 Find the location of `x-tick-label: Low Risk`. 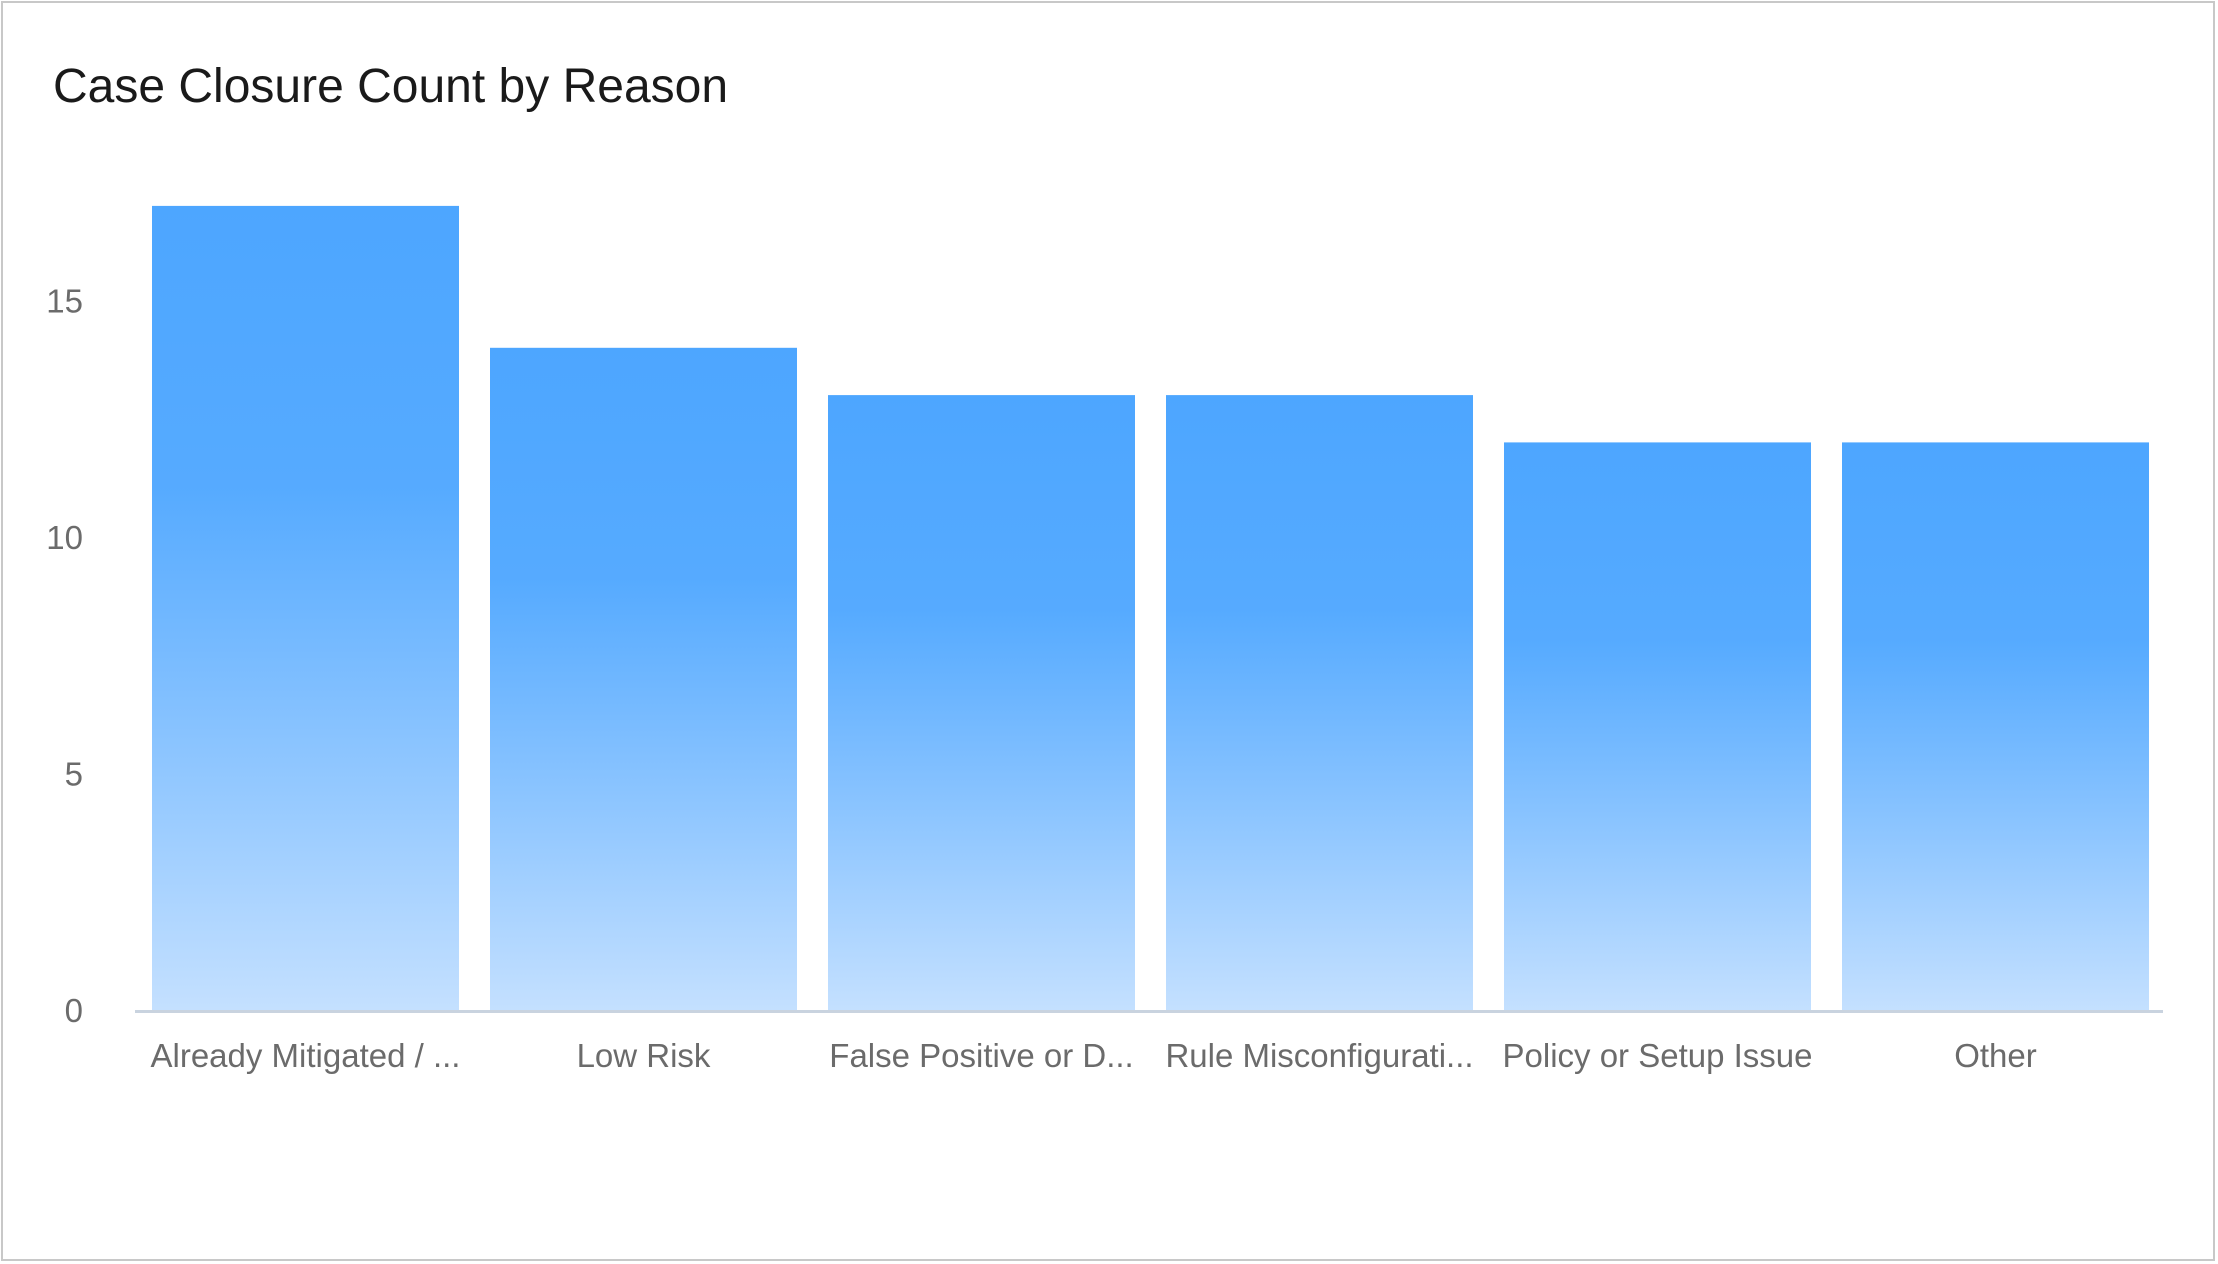

x-tick-label: Low Risk is located at coordinates (644, 1055).